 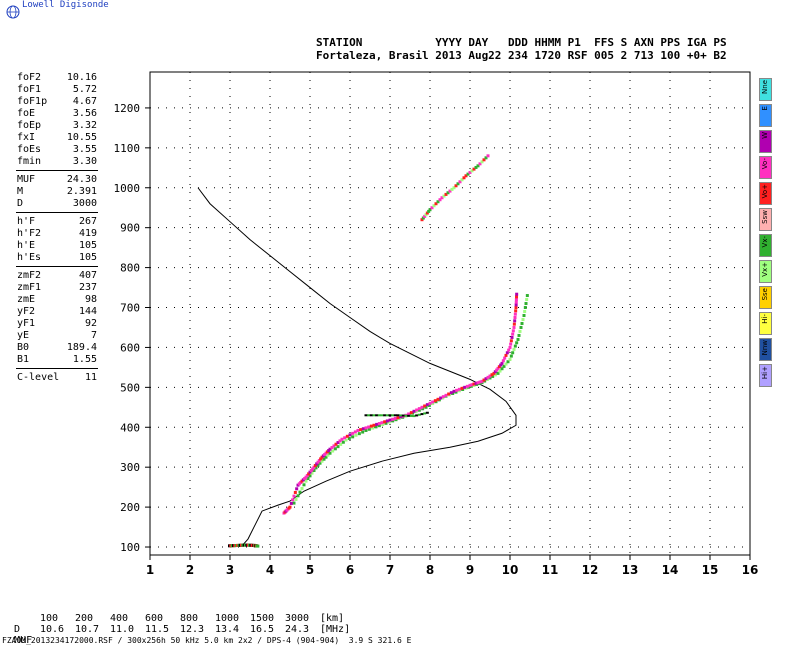 I want to click on param-name: C-level, so click(x=38, y=377).